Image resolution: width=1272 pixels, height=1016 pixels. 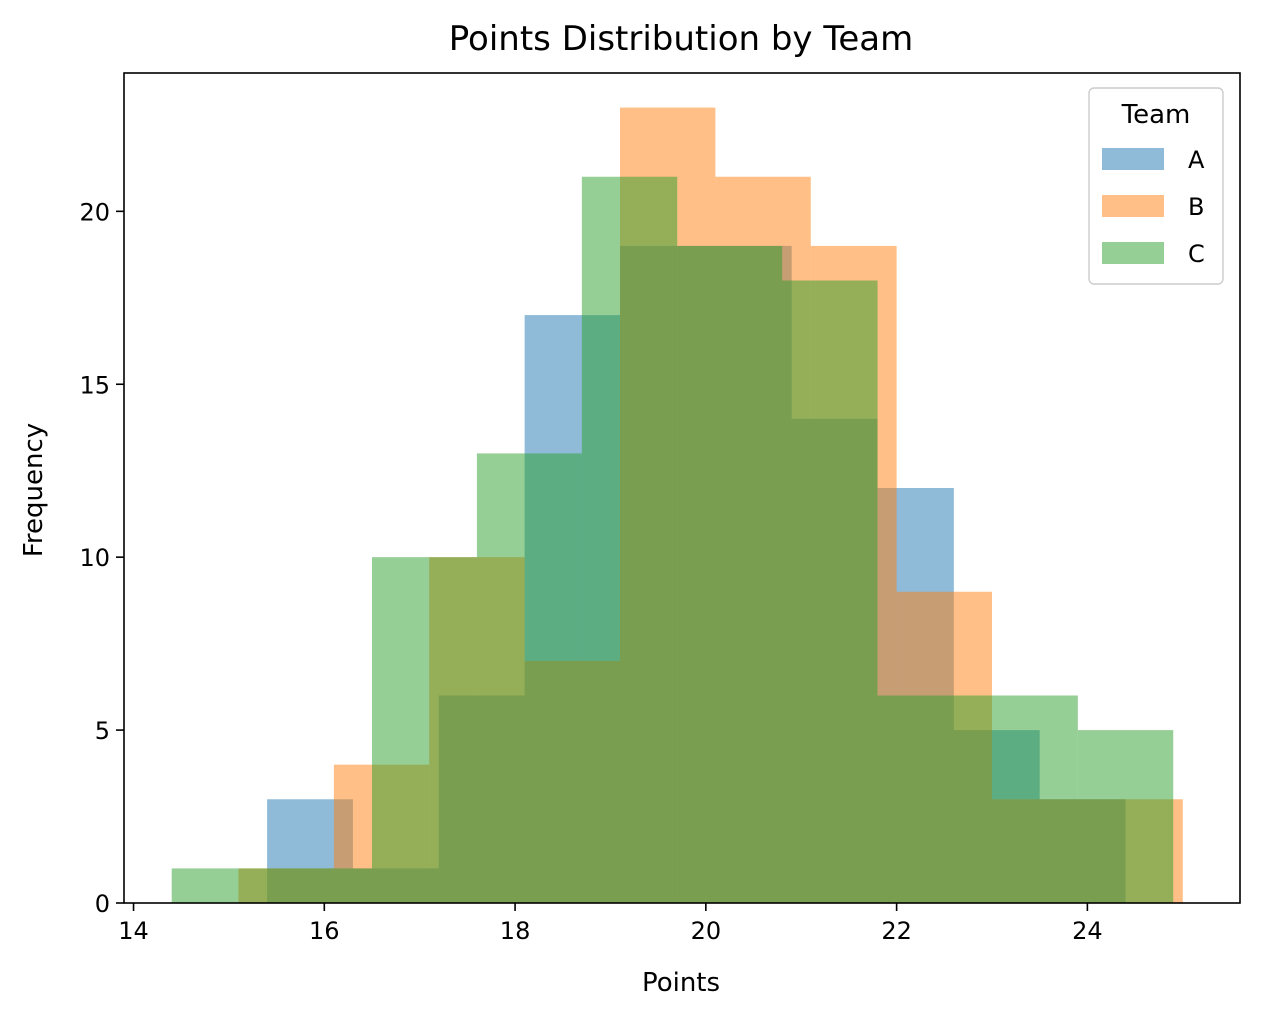 I want to click on legend: Team ABC, so click(x=1156, y=186).